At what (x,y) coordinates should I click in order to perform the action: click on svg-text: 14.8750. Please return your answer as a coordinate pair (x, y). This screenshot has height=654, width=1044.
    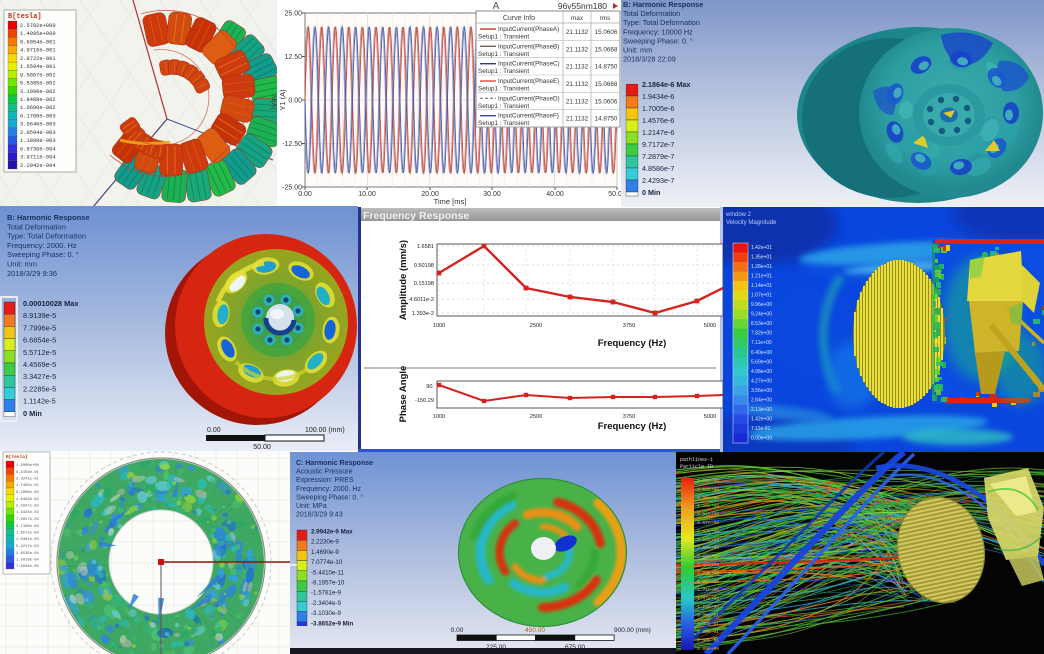
    Looking at the image, I should click on (606, 67).